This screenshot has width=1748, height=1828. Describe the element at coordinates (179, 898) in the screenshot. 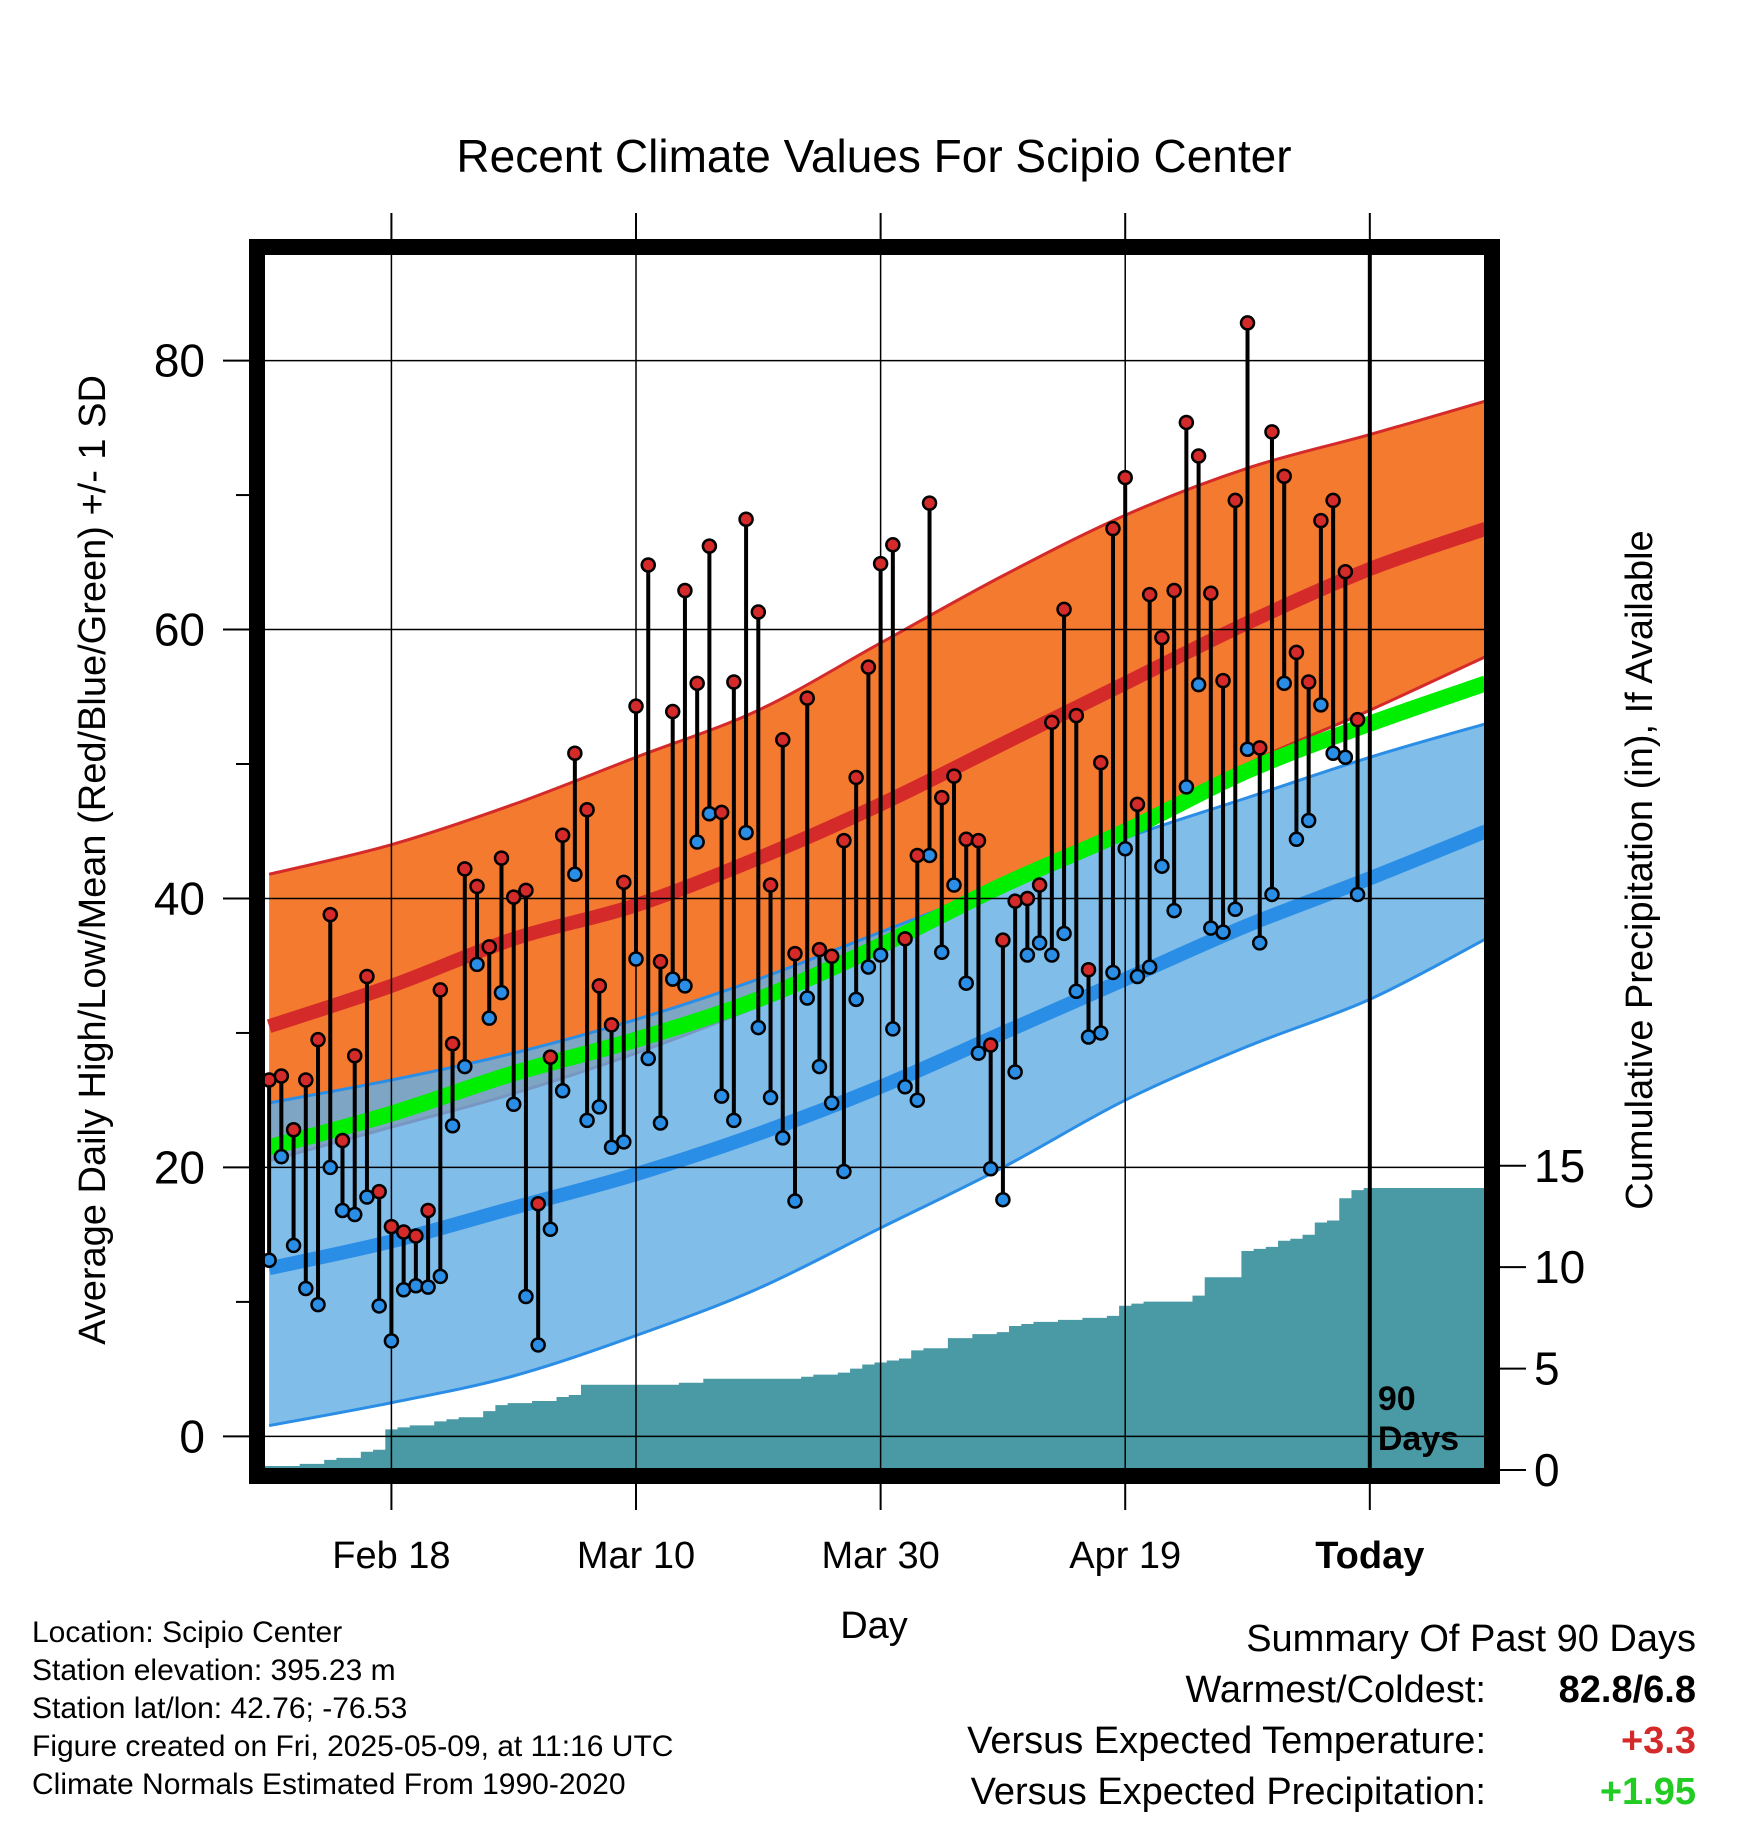

I see `y-tick-label: 40` at that location.